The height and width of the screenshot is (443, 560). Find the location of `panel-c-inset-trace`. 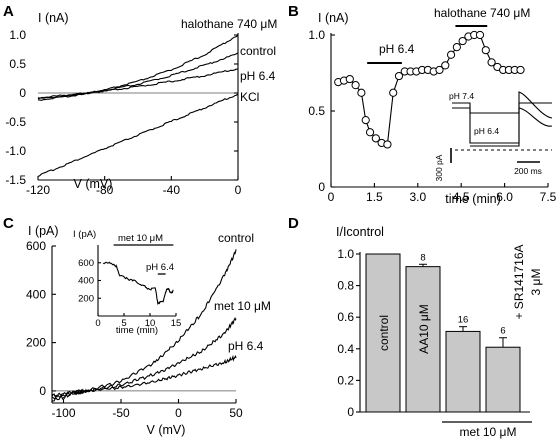

panel-c-inset-trace is located at coordinates (138, 283).